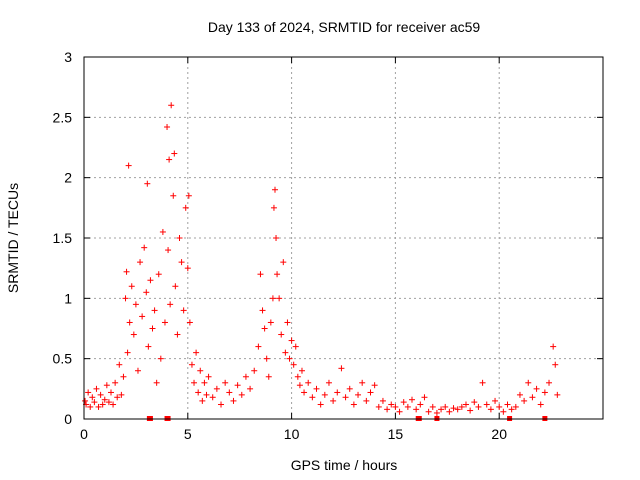  What do you see at coordinates (396, 434) in the screenshot?
I see `x-tick-label: 15` at bounding box center [396, 434].